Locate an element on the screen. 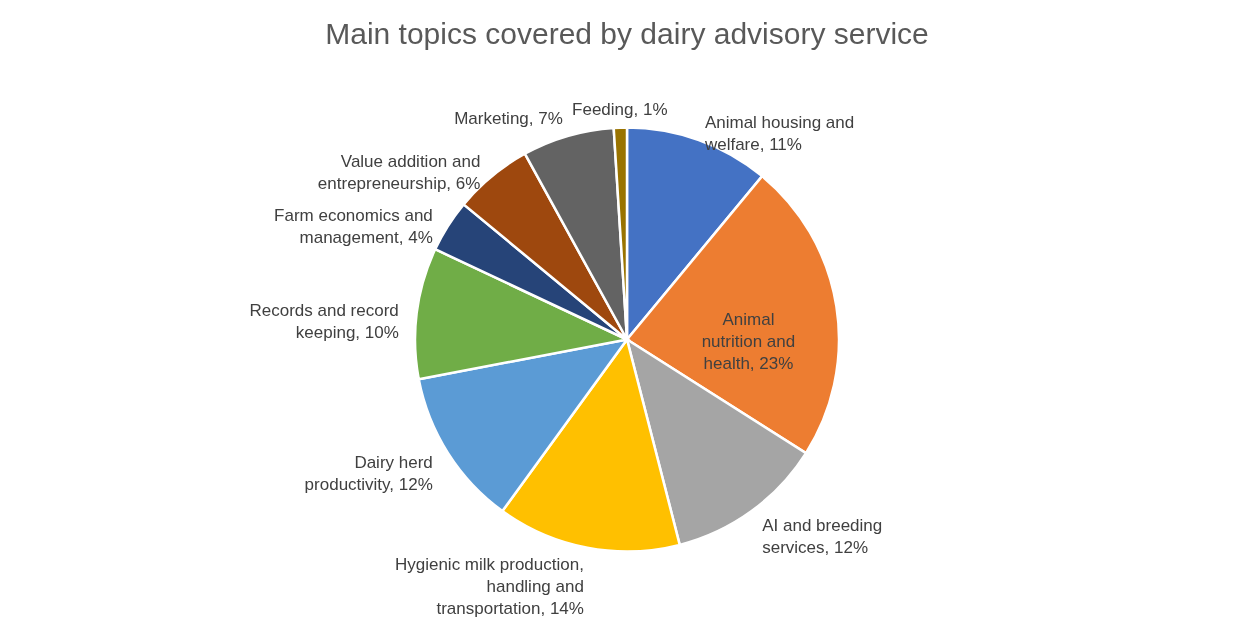 The image size is (1254, 621). chart-title: Main topics covered by dairy advisory service is located at coordinates (627, 33).